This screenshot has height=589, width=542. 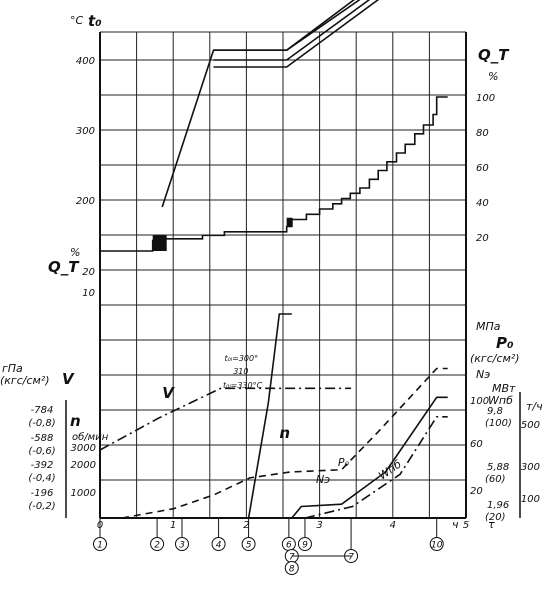 I want to click on event-label: 10, so click(x=437, y=546).